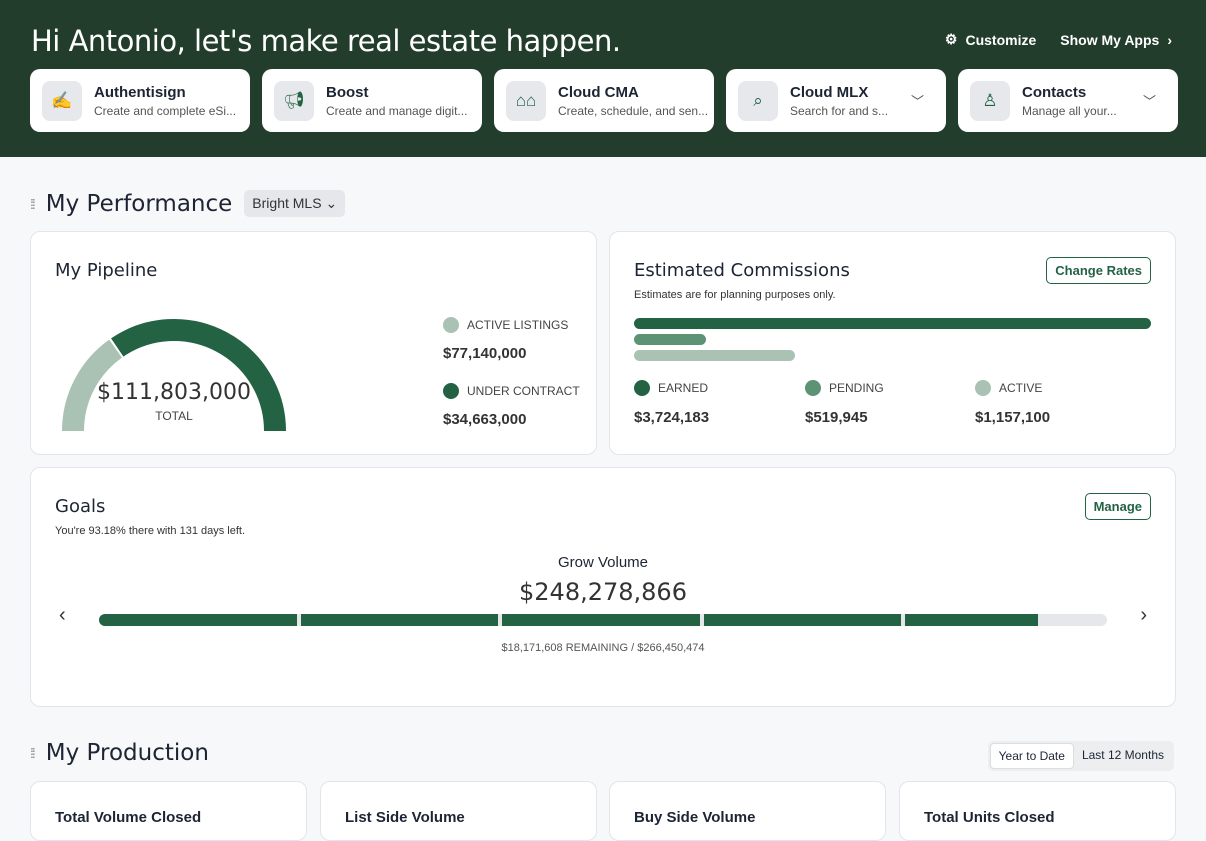  Describe the element at coordinates (836, 100) in the screenshot. I see `app-cloud-mlx: ⌕ Cloud MLX Search for and s... ﹀` at that location.